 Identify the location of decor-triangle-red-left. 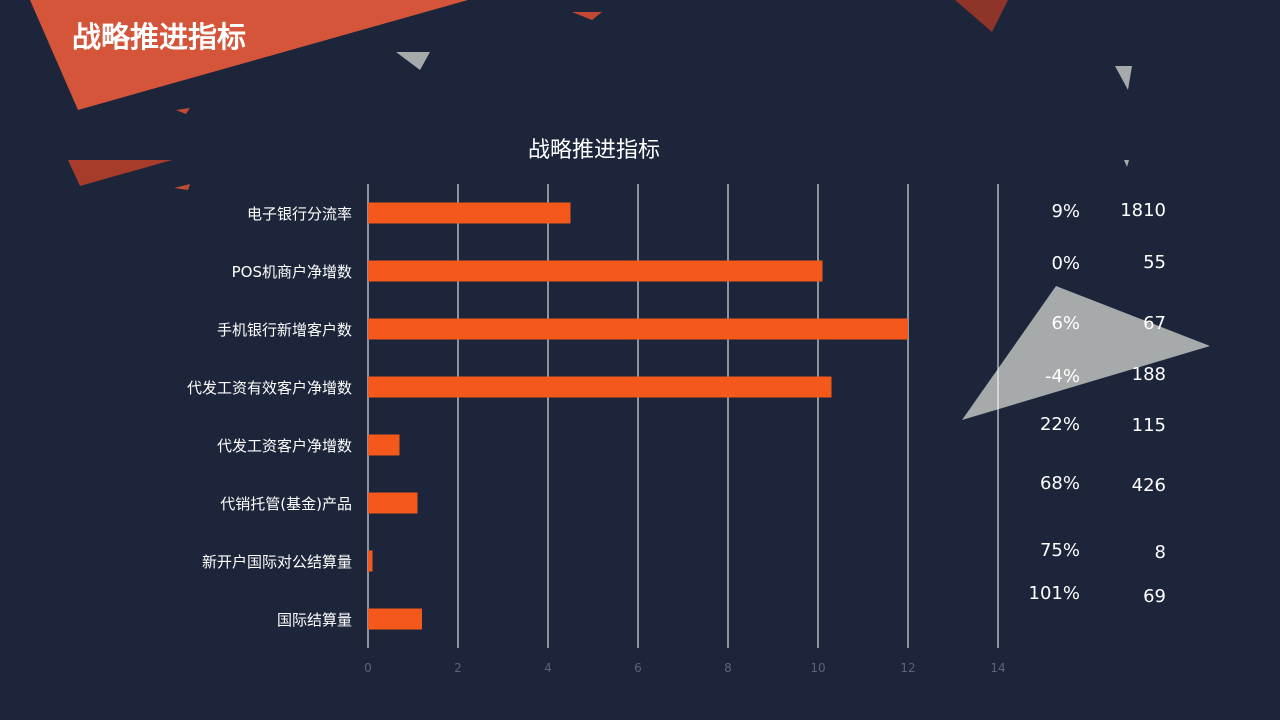
(120, 173).